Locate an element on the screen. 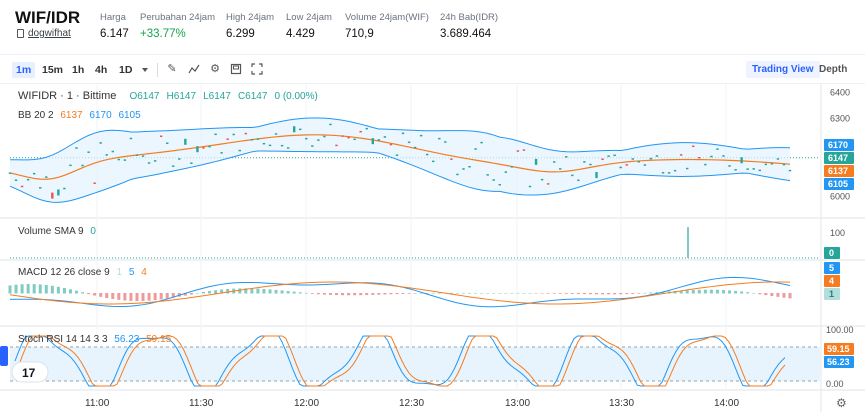 This screenshot has width=865, height=412. price-badge-label: 6147 is located at coordinates (838, 158).